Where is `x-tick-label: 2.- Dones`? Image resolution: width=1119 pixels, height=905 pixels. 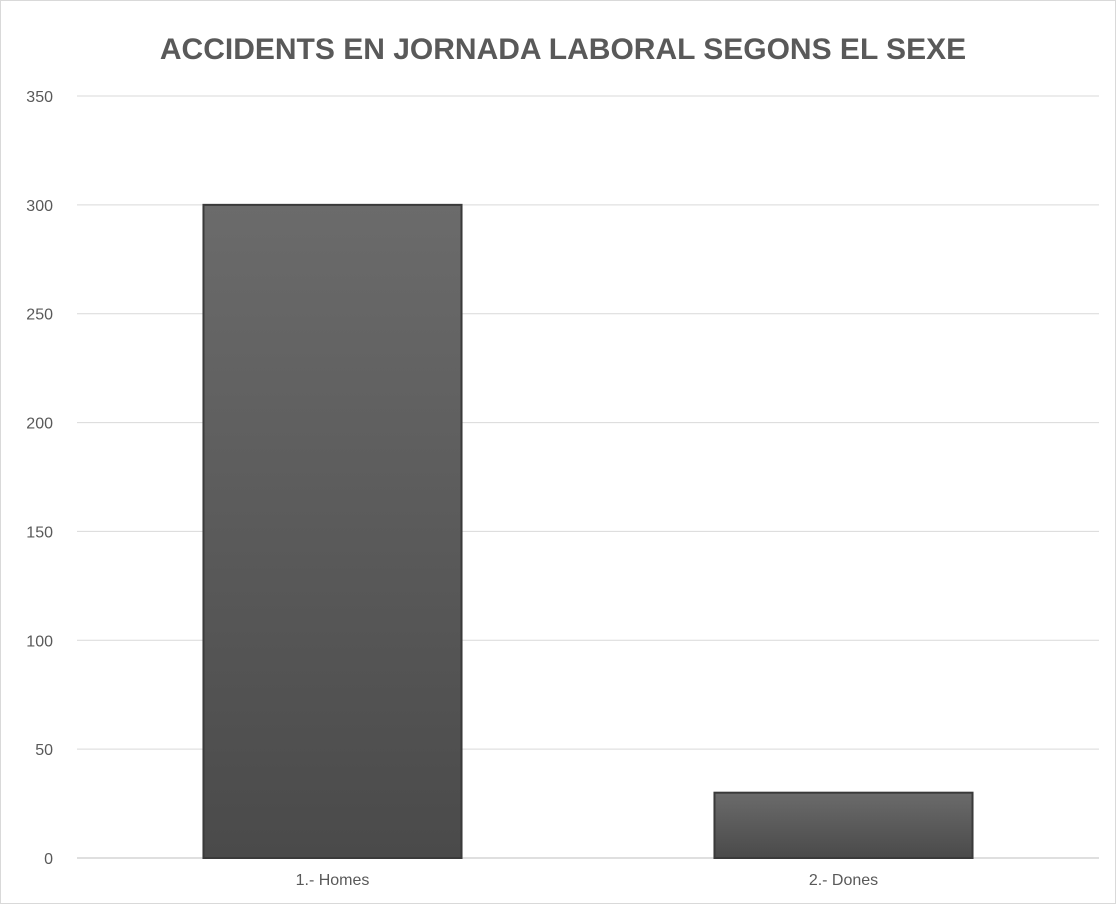 x-tick-label: 2.- Dones is located at coordinates (843, 880).